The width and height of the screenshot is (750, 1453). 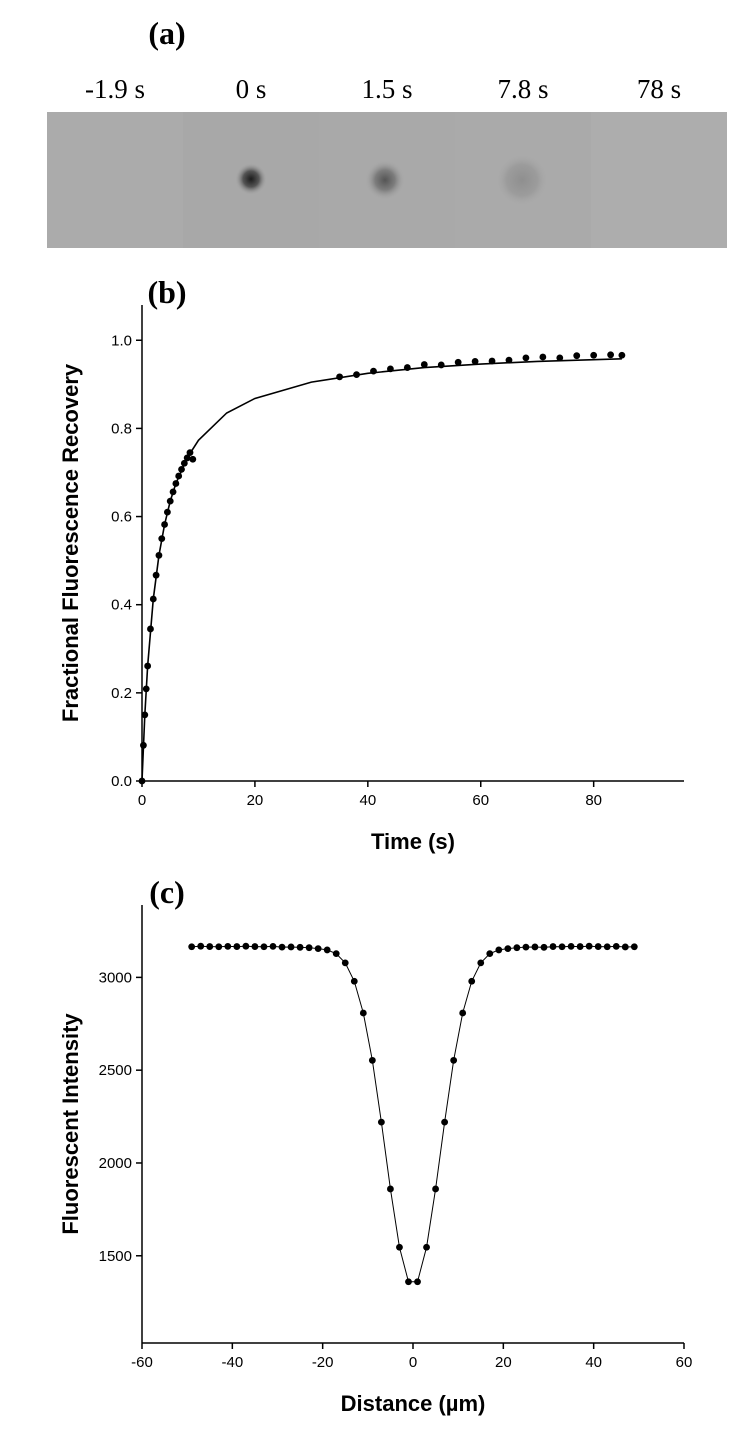 What do you see at coordinates (115, 1163) in the screenshot?
I see `y-tick-label: 2000` at bounding box center [115, 1163].